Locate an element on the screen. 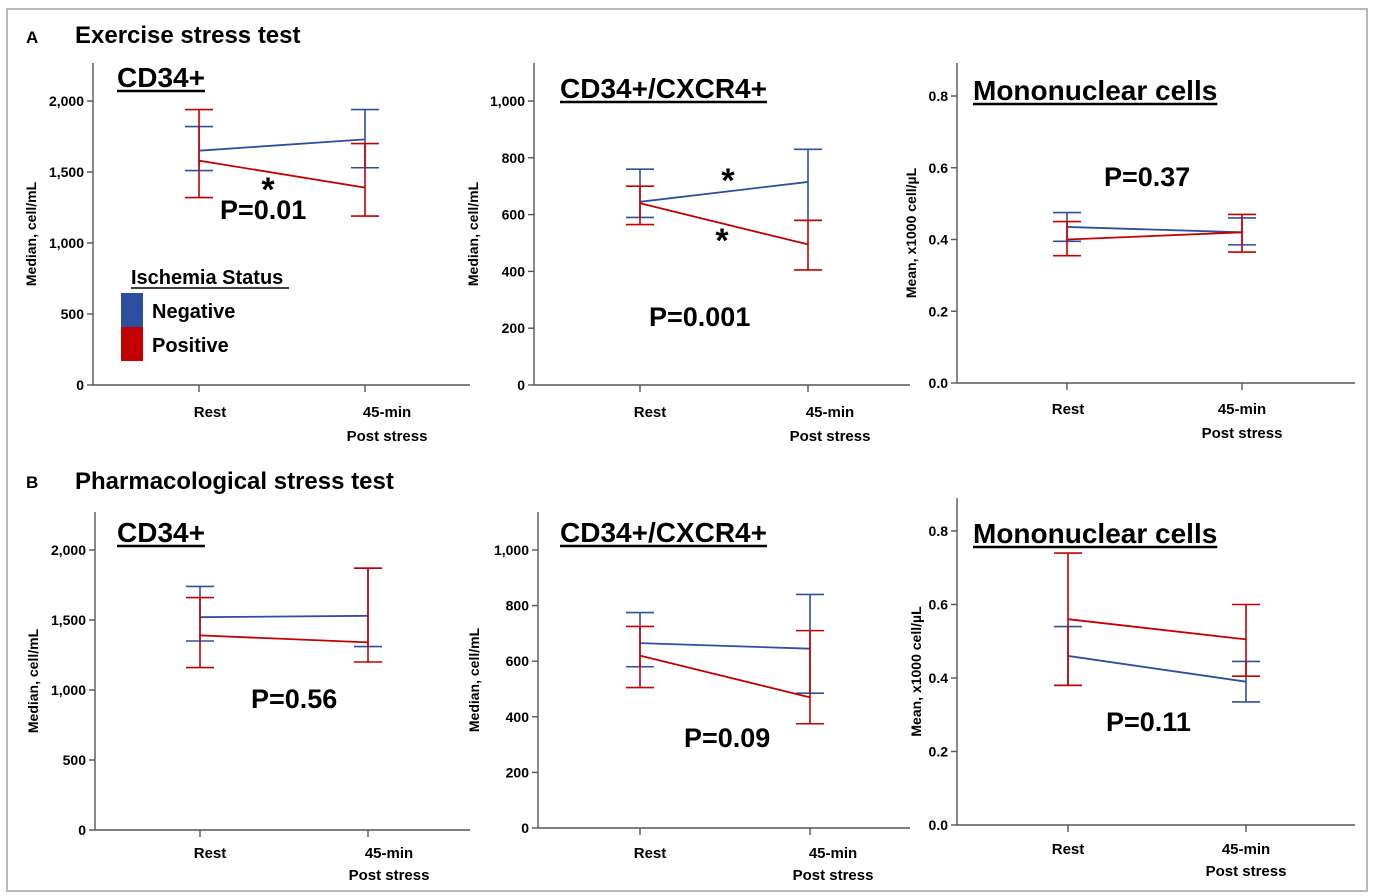 The width and height of the screenshot is (1377, 896). legend-label-positive: Positive is located at coordinates (190, 346).